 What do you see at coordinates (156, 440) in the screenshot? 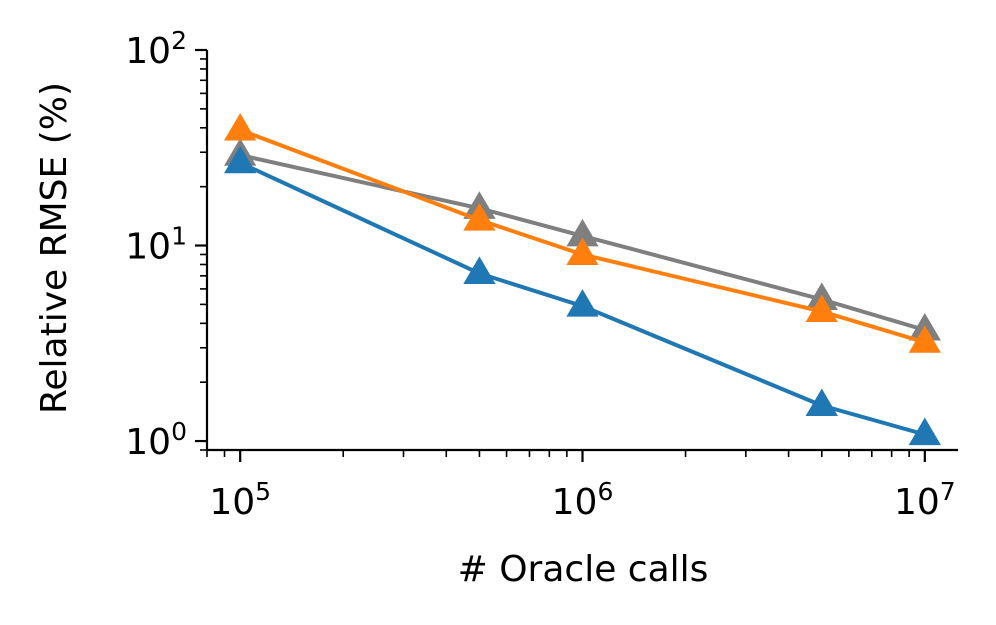
I see `y-tick-label: 100` at bounding box center [156, 440].